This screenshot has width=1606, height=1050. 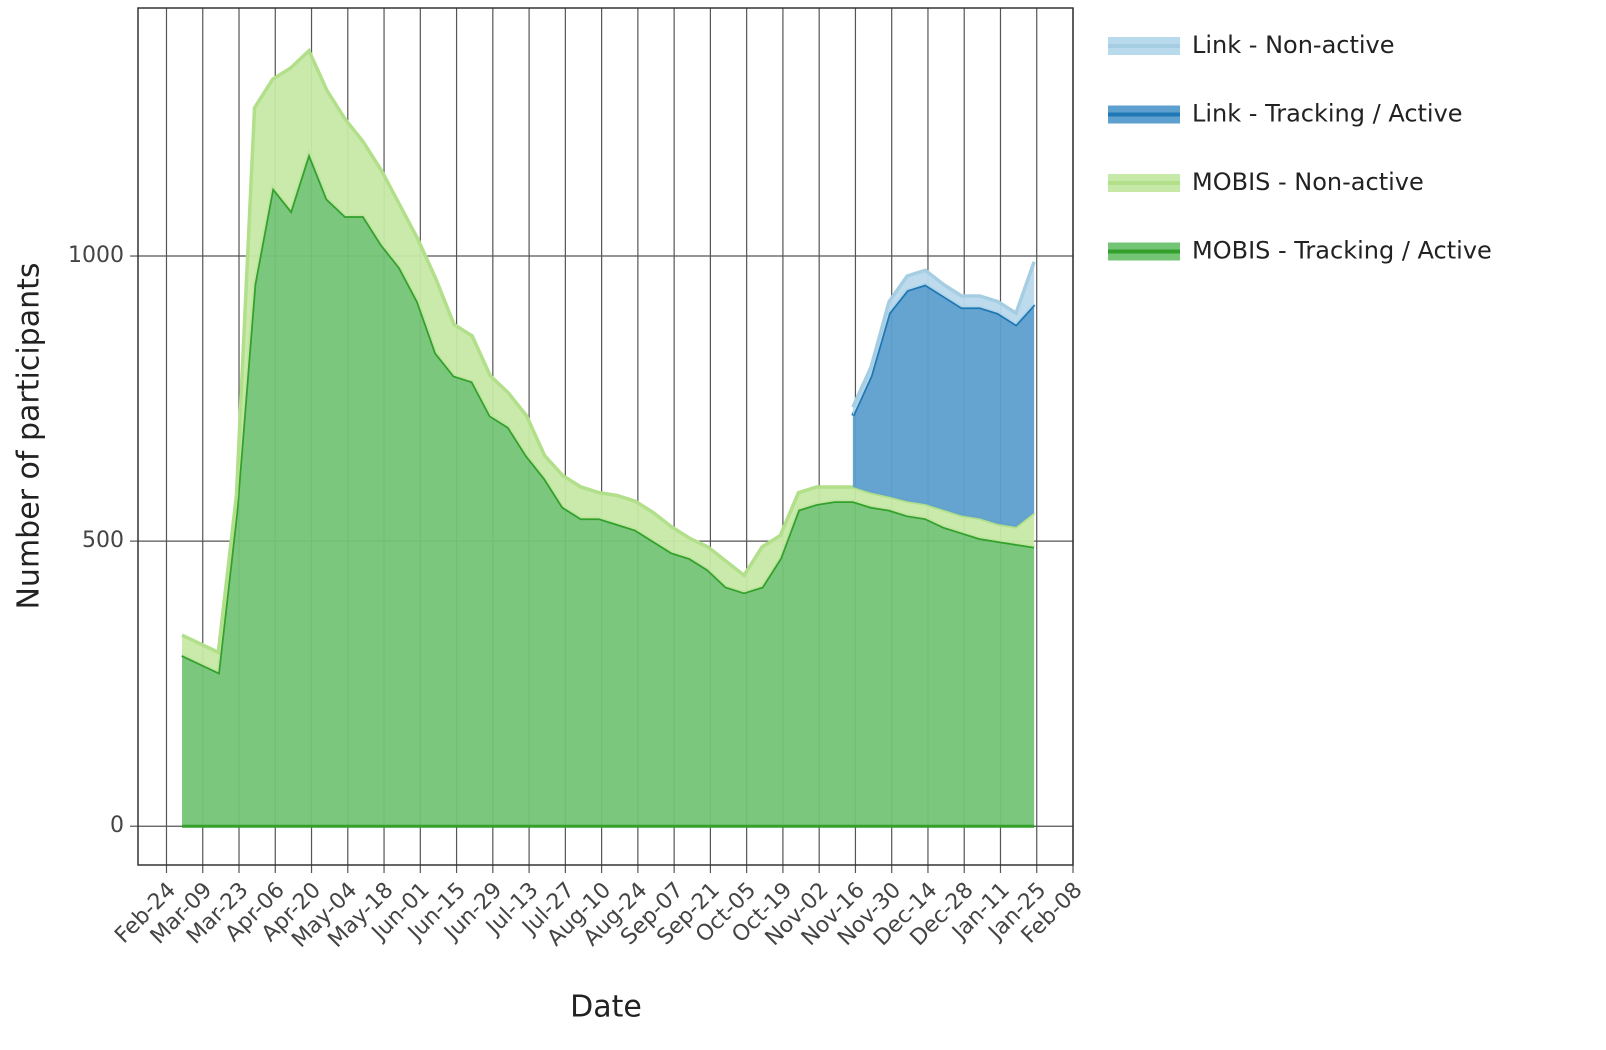 What do you see at coordinates (1327, 114) in the screenshot?
I see `legend-label: Link - Tracking / Active` at bounding box center [1327, 114].